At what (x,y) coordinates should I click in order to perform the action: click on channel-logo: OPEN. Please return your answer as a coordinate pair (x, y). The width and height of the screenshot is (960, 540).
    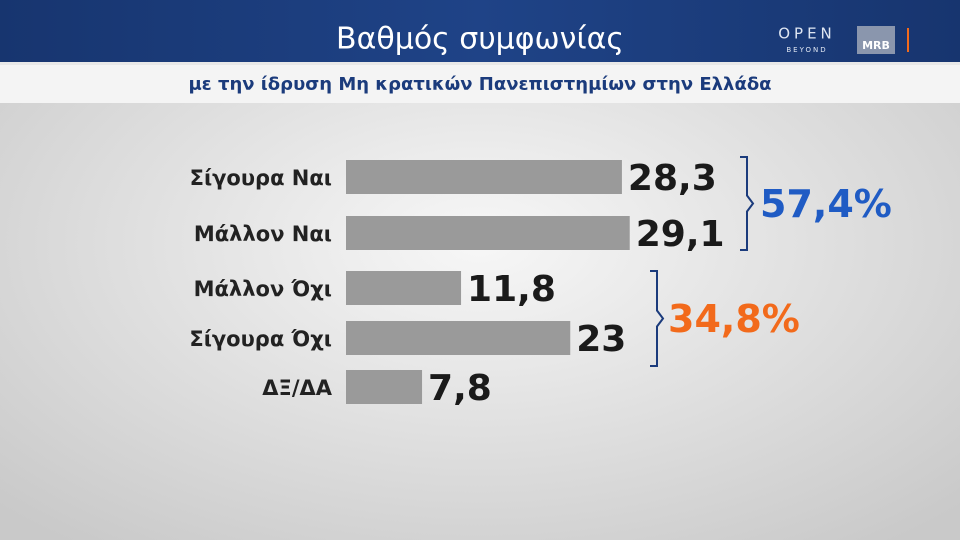
    Looking at the image, I should click on (807, 34).